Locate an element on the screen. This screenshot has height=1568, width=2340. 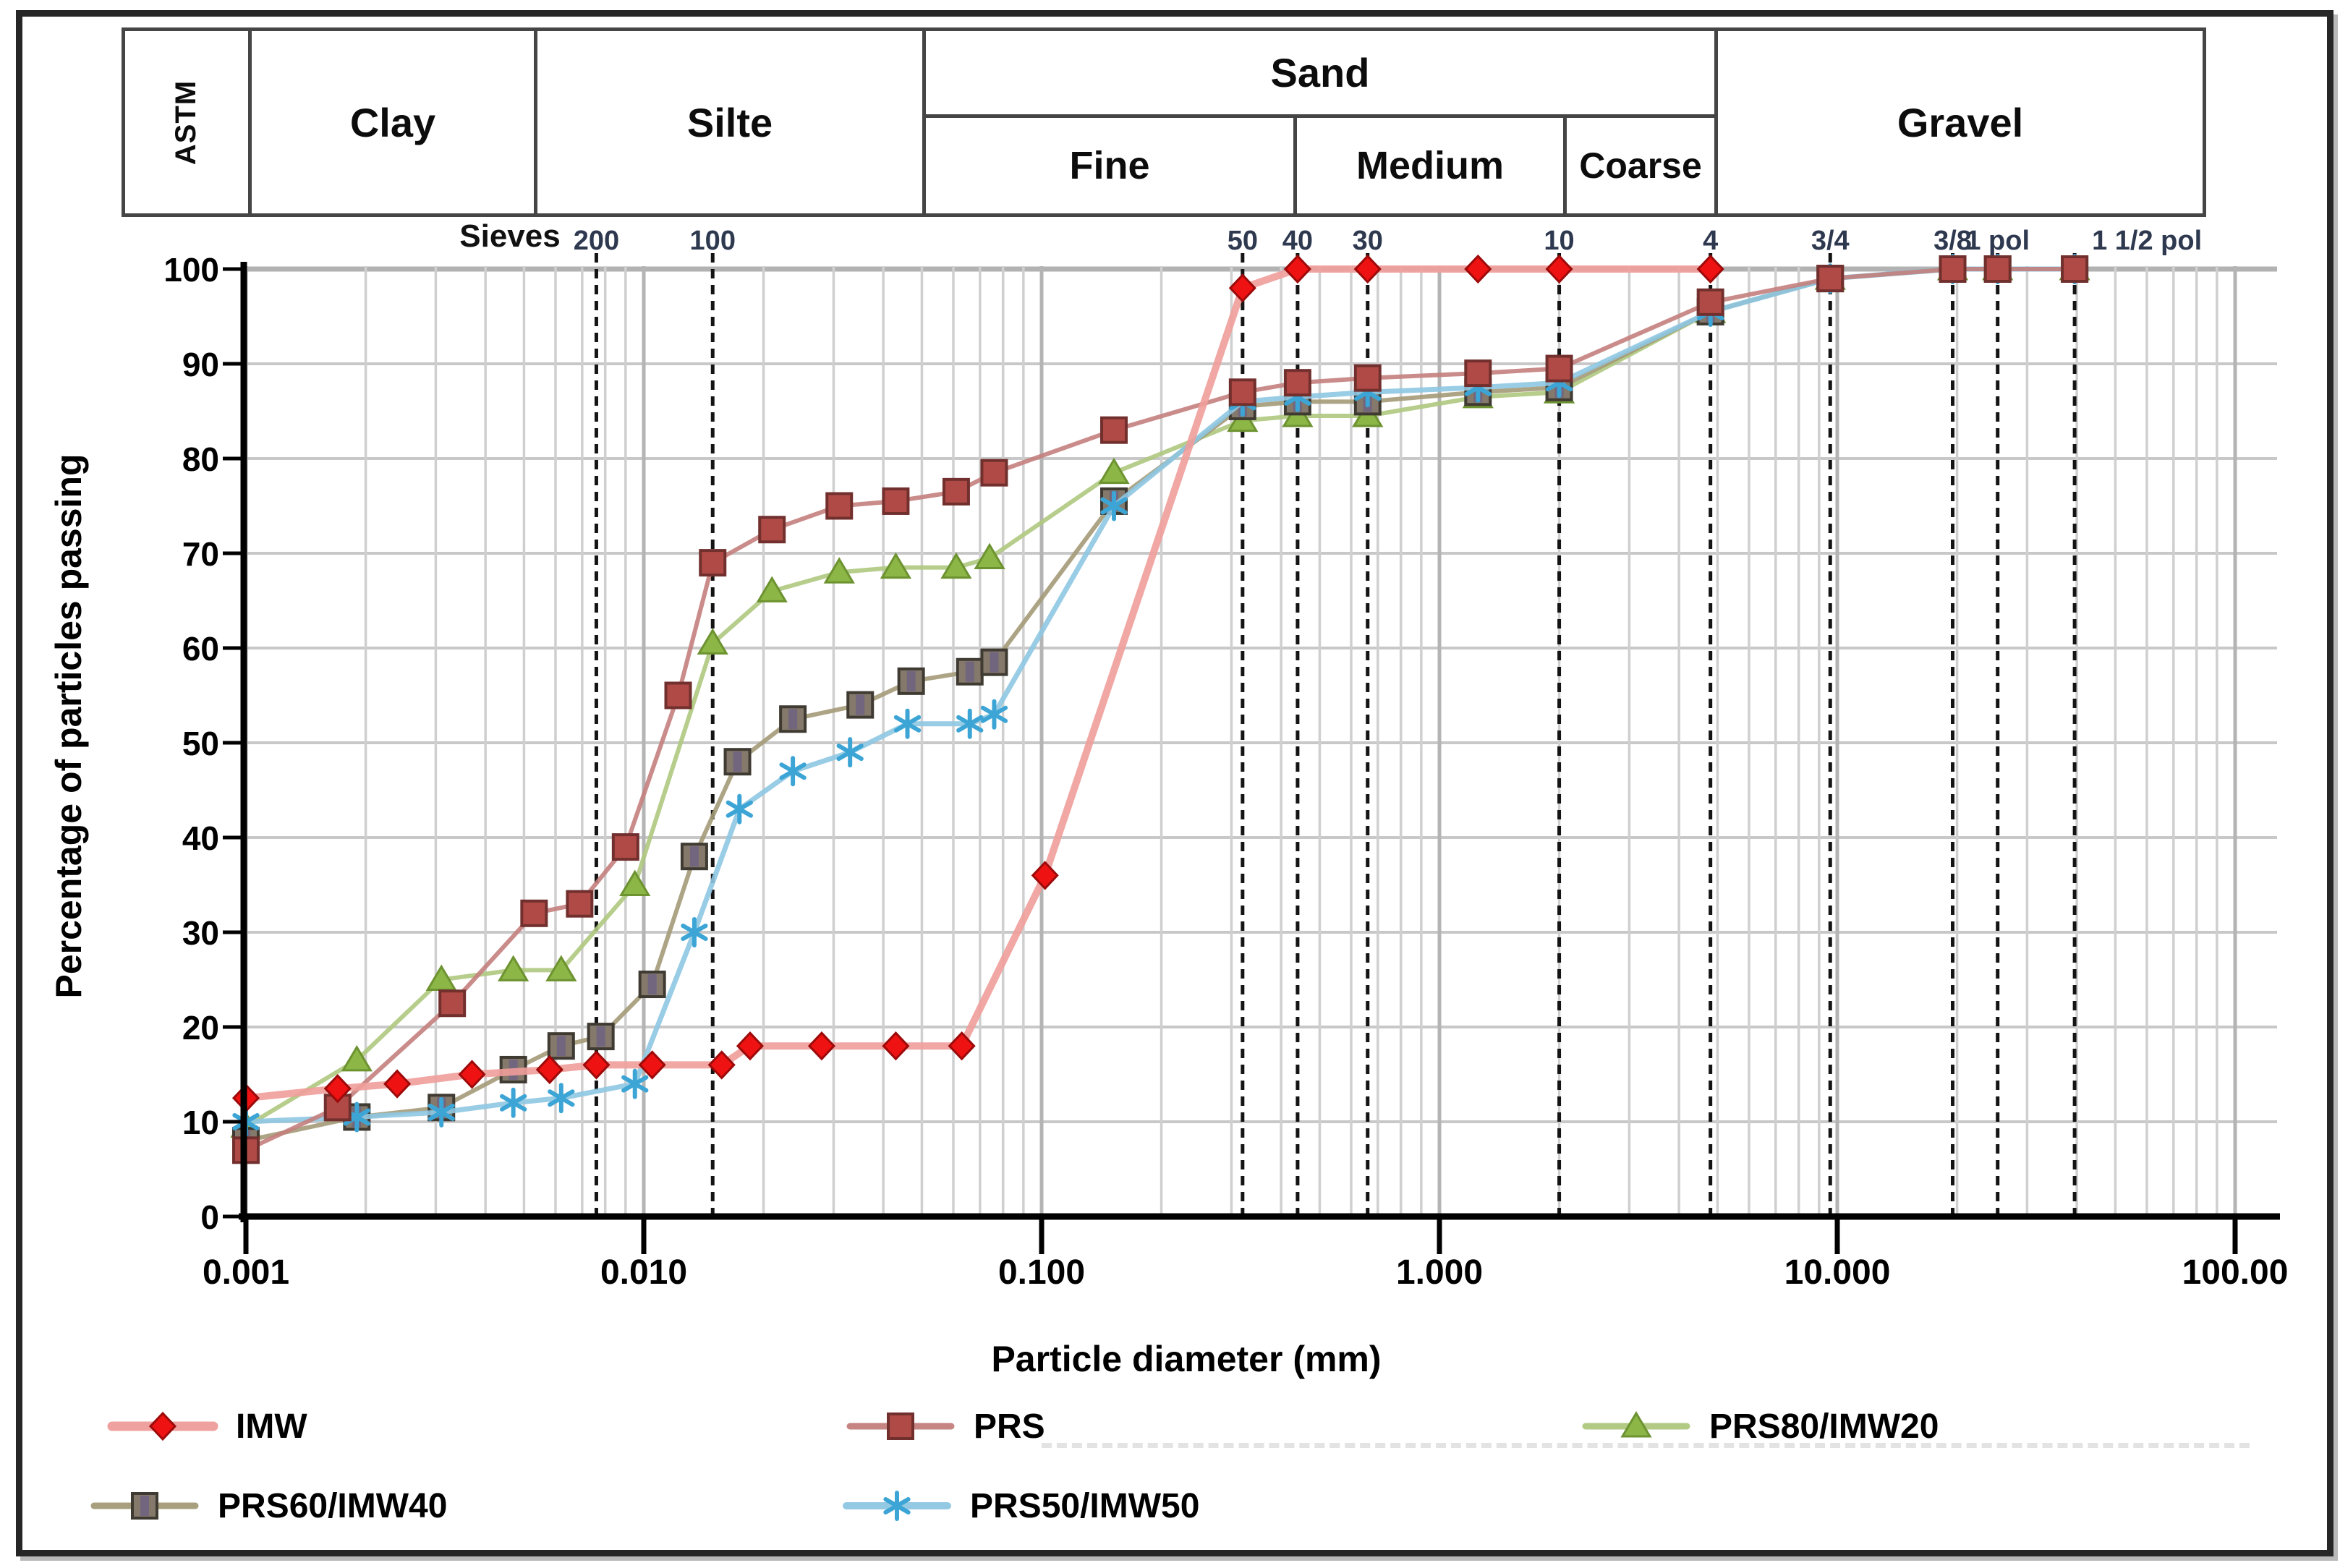
sieve-label-100: 100 is located at coordinates (713, 241).